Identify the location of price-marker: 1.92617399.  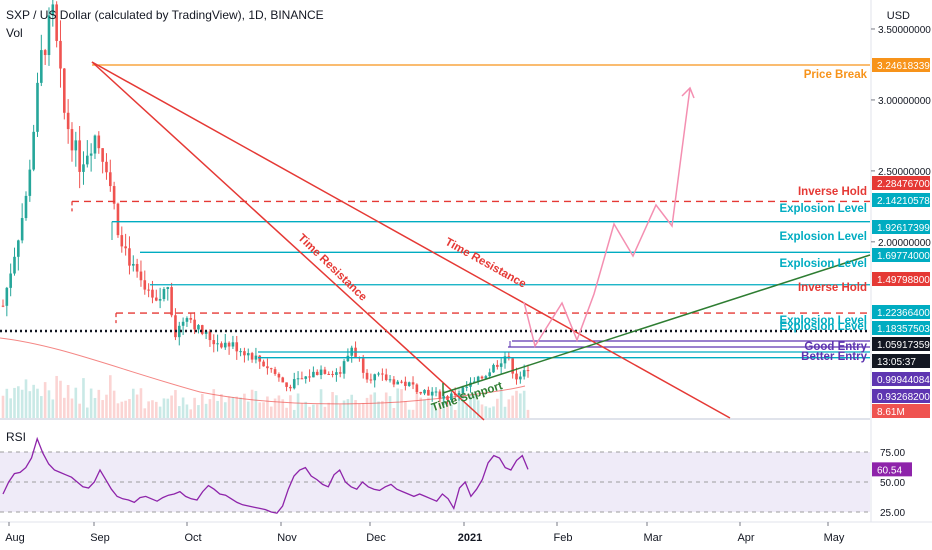
(901, 227).